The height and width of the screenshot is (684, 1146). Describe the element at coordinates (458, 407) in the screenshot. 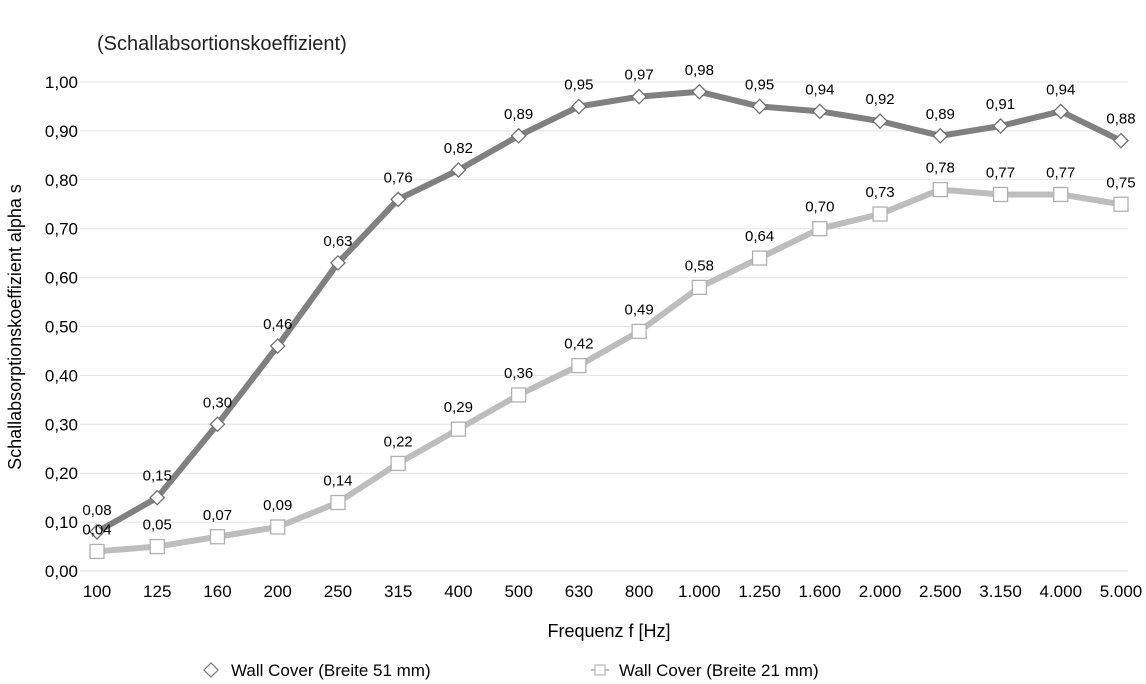

I see `data-label: 0,29` at that location.